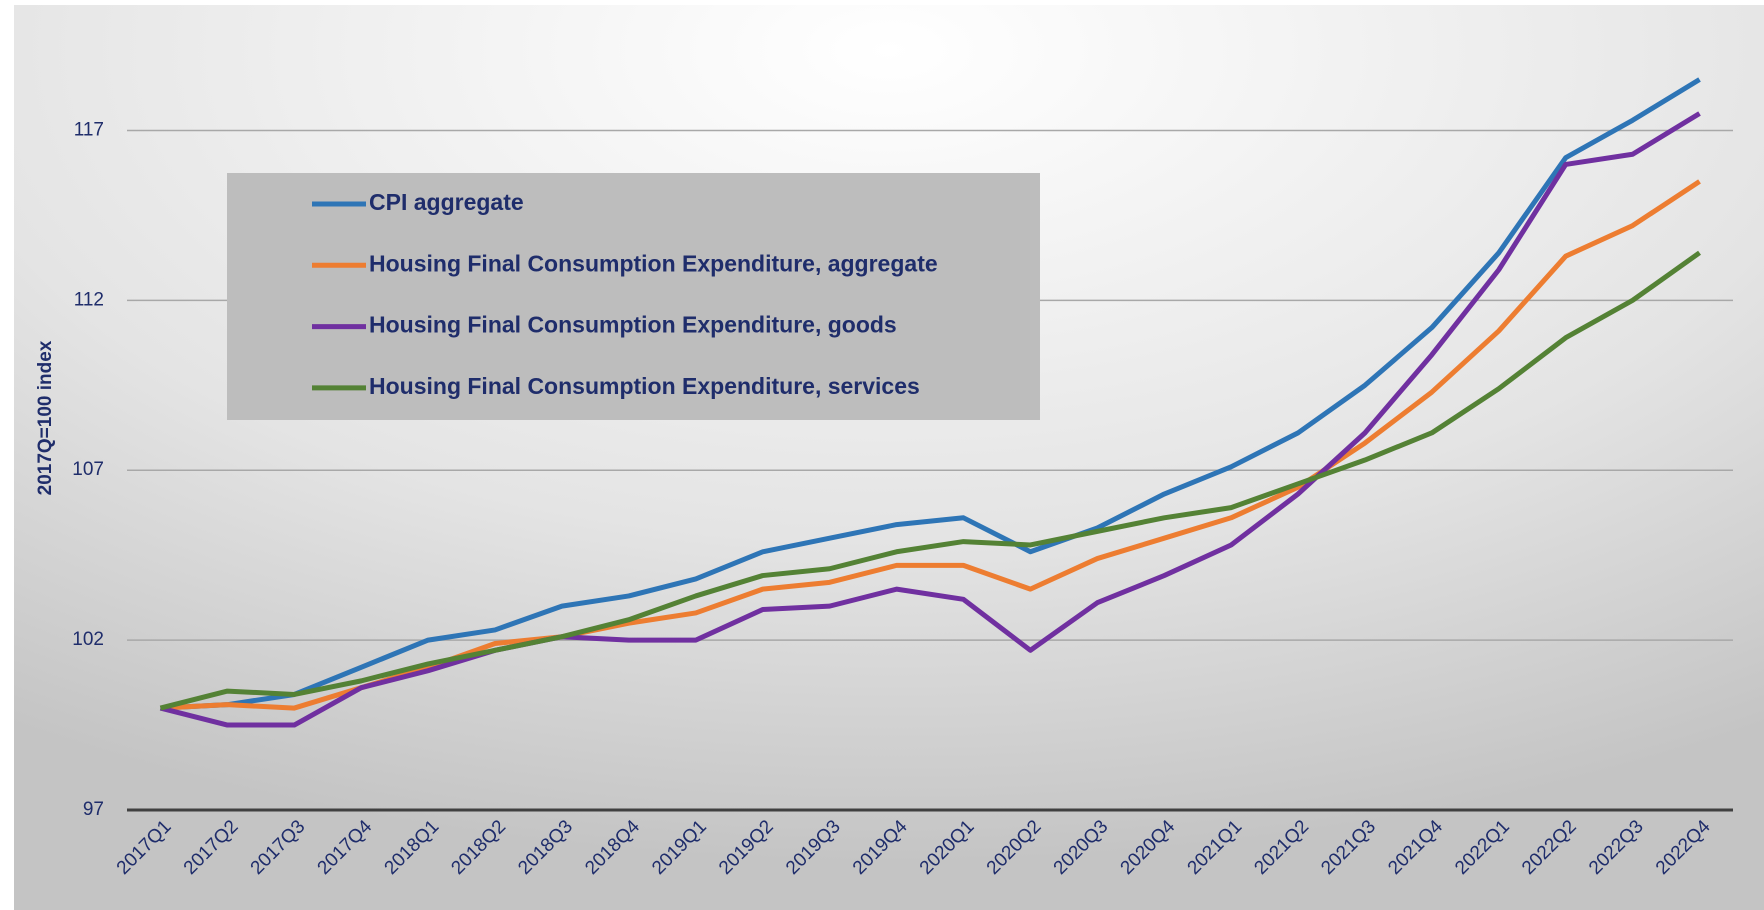 The height and width of the screenshot is (910, 1764). What do you see at coordinates (88, 639) in the screenshot?
I see `y-tick-label: 102` at bounding box center [88, 639].